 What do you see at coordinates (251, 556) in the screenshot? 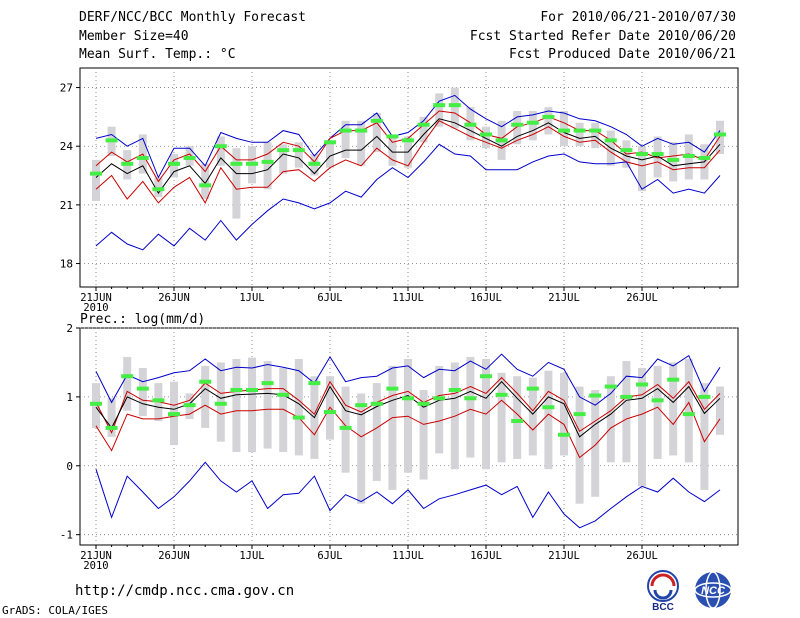
I see `x-tick-label: 1JUL` at bounding box center [251, 556].